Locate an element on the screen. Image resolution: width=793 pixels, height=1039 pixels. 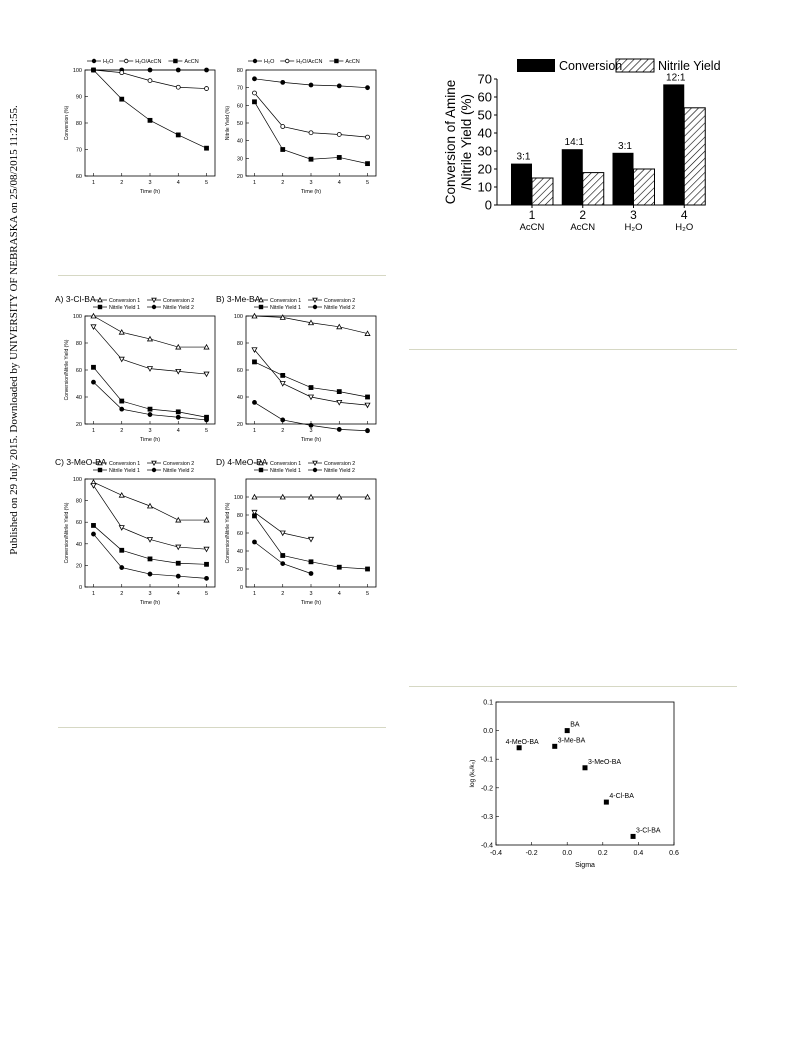
bar-conversion is located at coordinates (623, 178).